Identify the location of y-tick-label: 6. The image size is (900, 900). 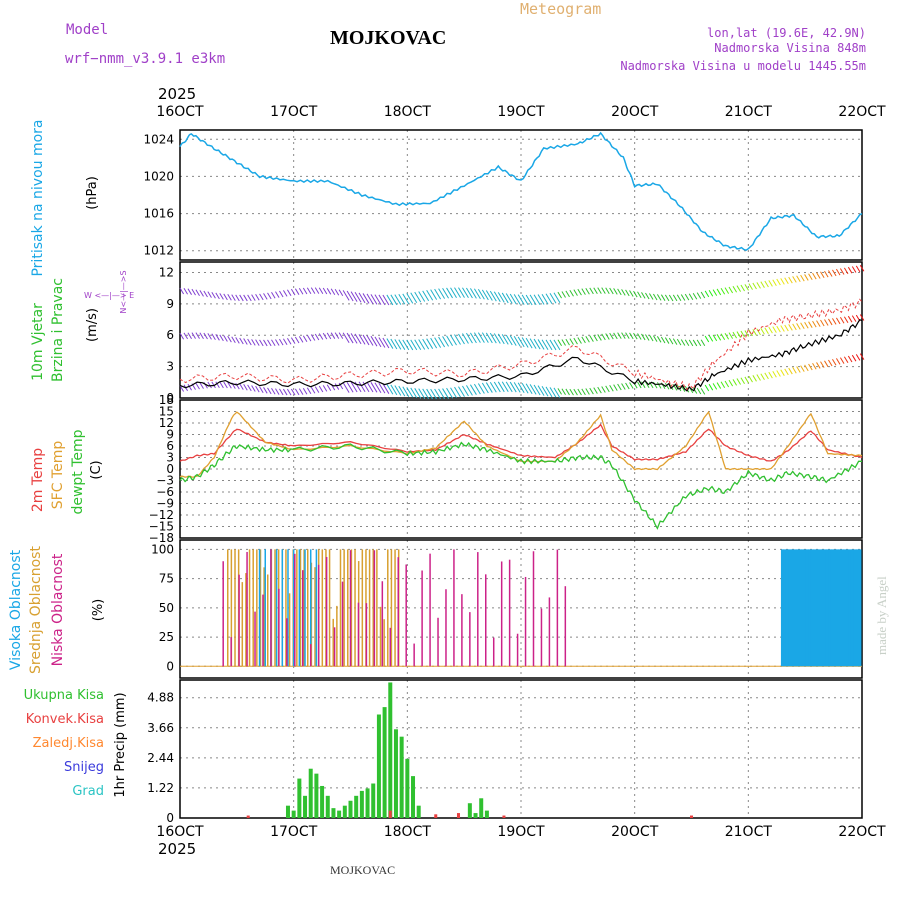
(170, 446).